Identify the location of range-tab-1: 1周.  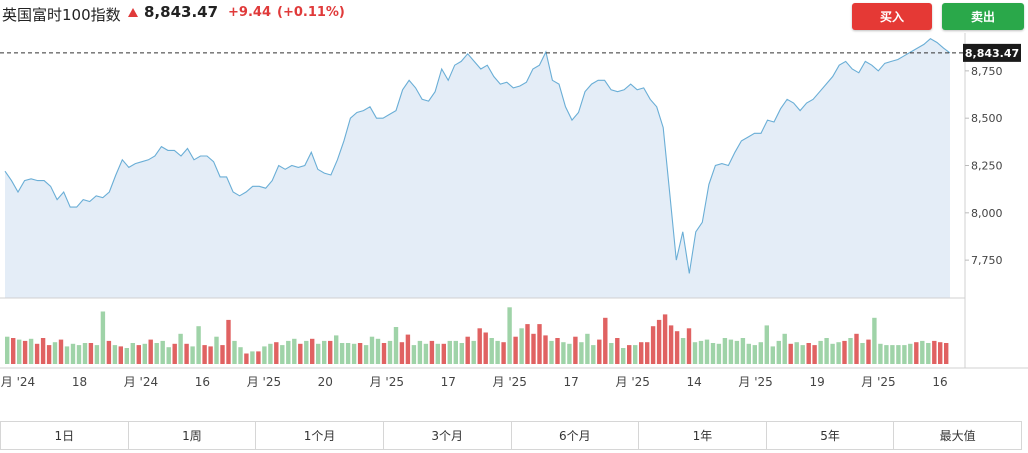
(193, 435).